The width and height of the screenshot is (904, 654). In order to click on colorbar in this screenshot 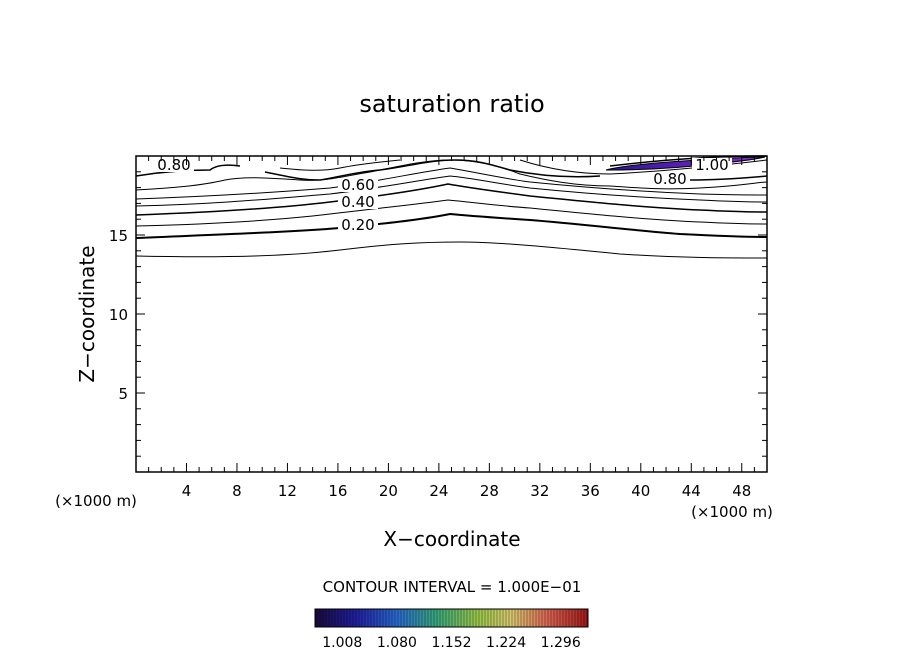, I will do `click(451, 618)`.